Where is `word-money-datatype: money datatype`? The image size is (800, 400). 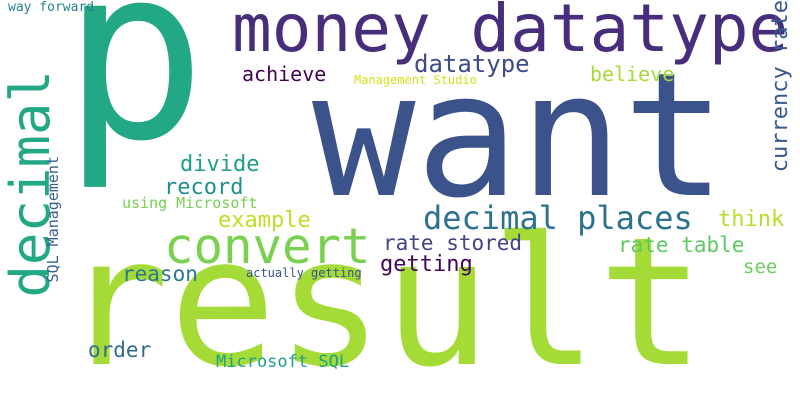
word-money-datatype: money datatype is located at coordinates (510, 33).